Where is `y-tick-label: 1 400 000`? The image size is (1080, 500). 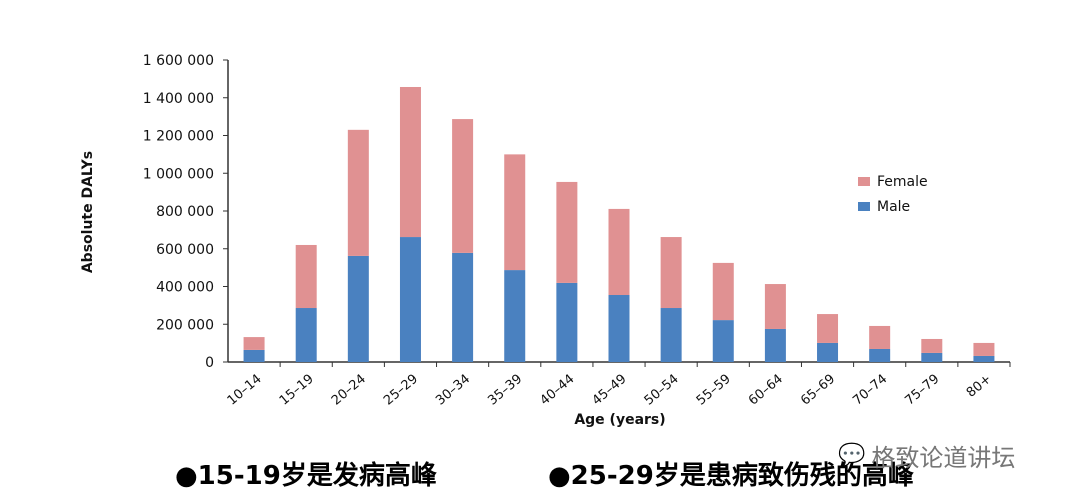 y-tick-label: 1 400 000 is located at coordinates (178, 99).